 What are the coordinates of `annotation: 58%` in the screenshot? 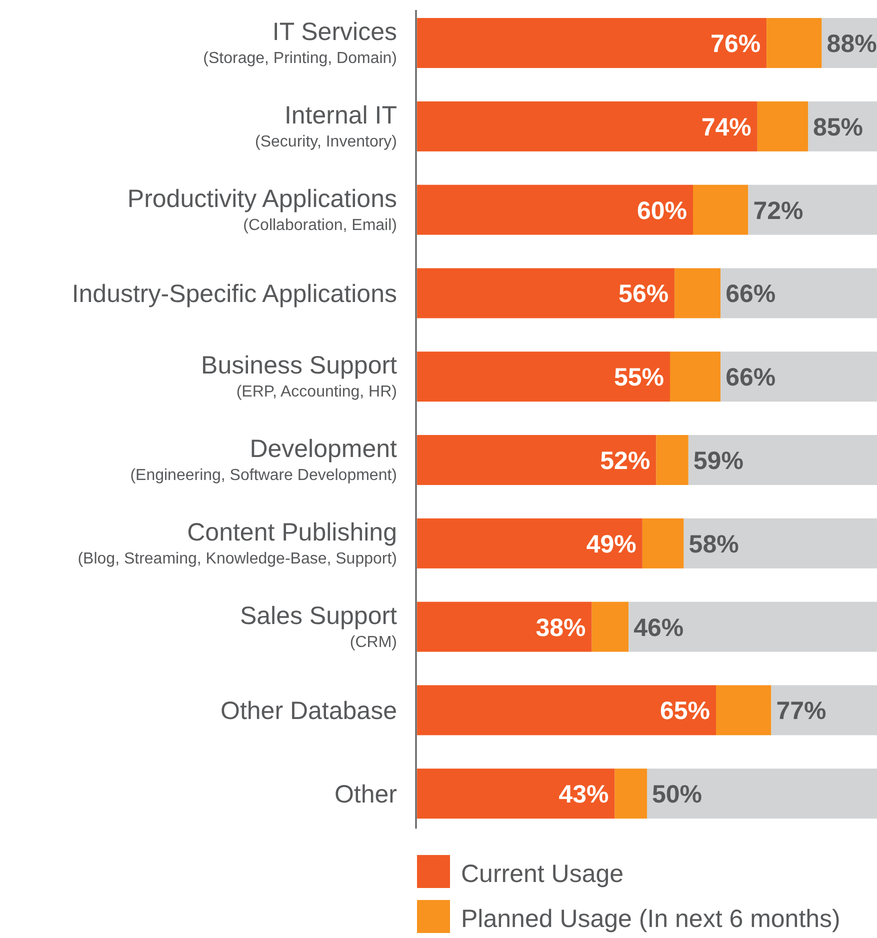 It's located at (713, 544).